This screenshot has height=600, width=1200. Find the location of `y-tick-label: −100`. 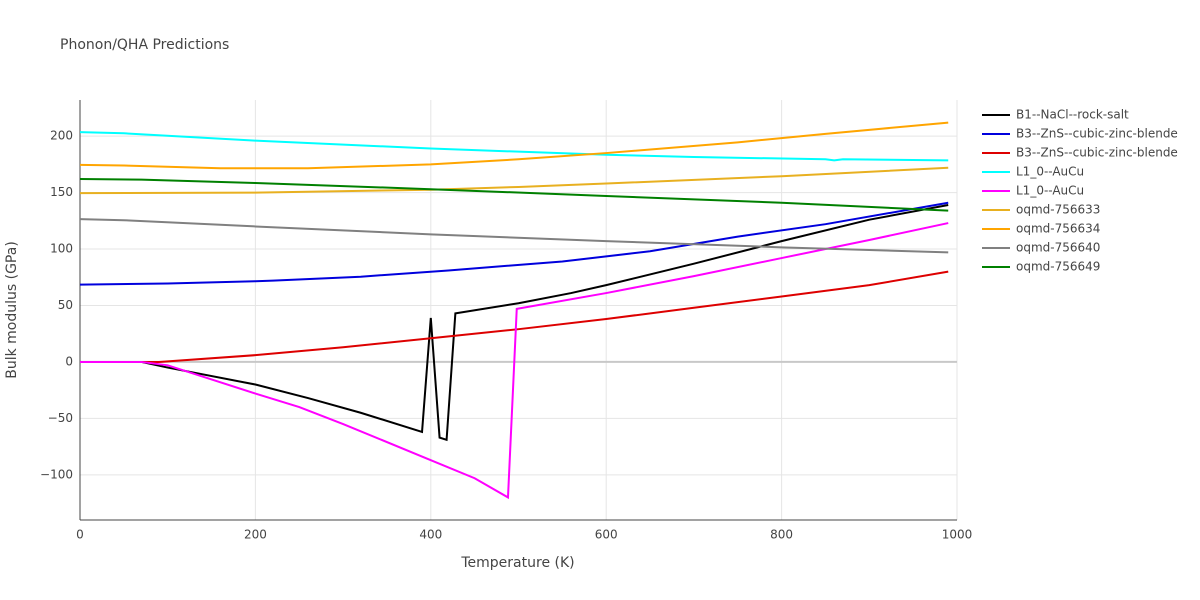

y-tick-label: −100 is located at coordinates (56, 474).